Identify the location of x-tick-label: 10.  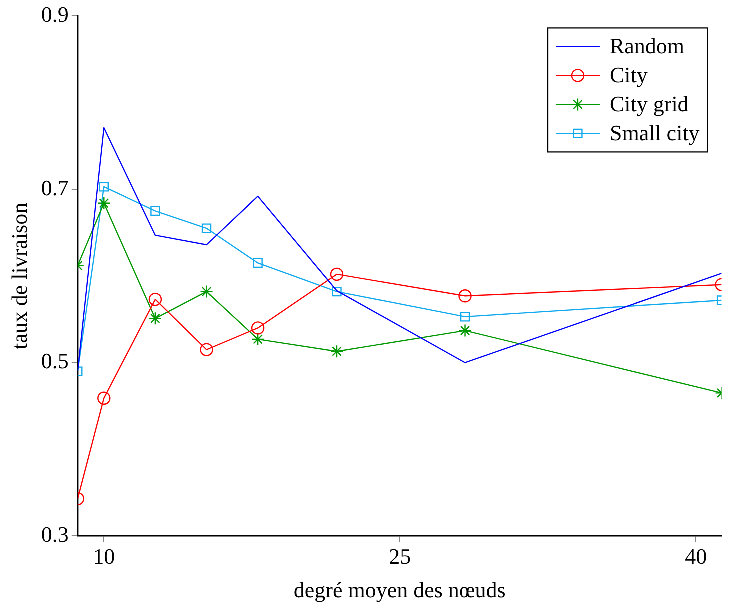
(104, 557).